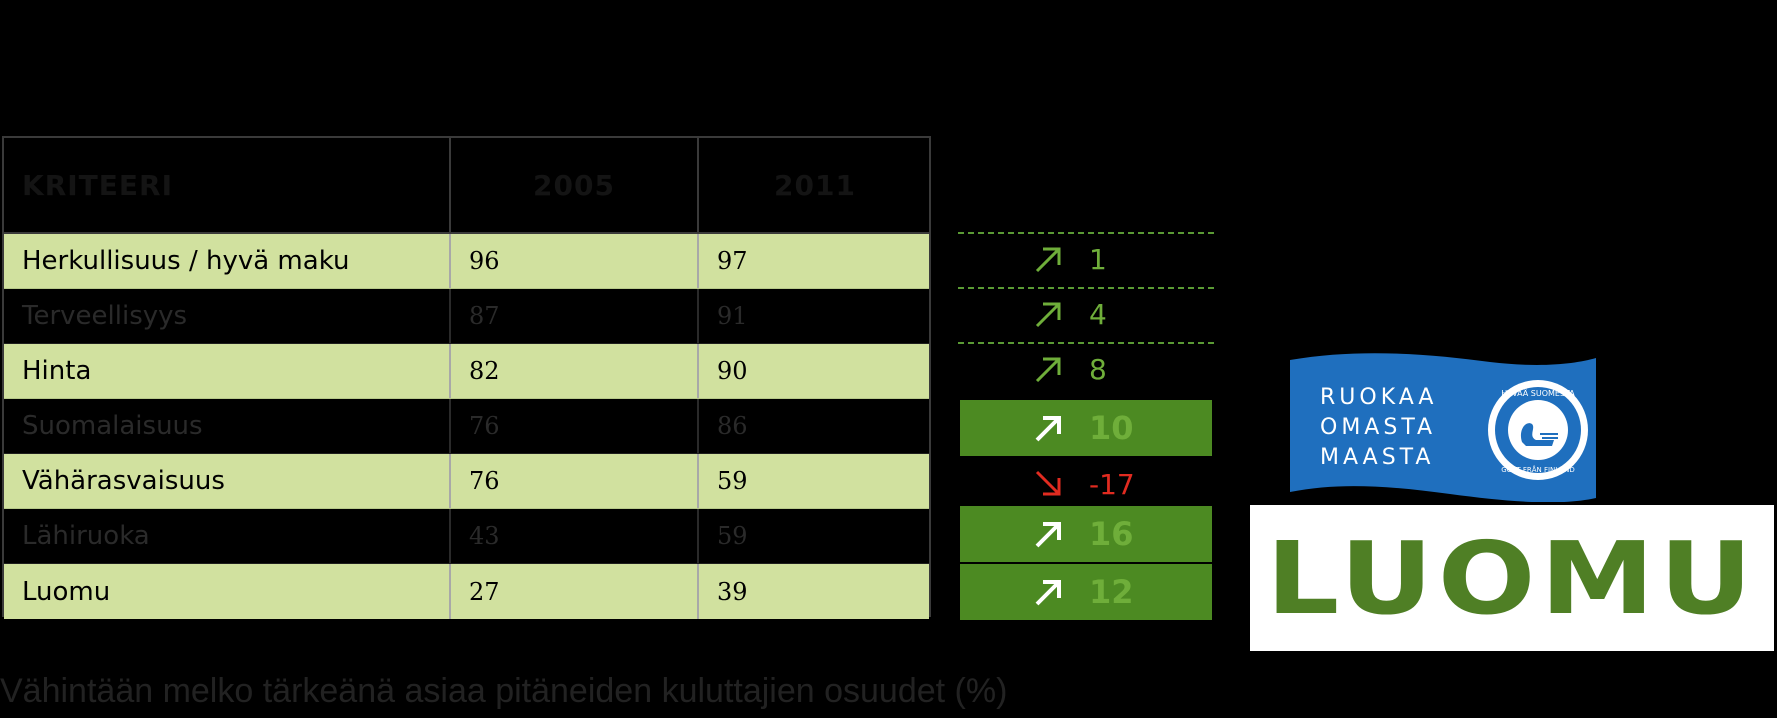 The image size is (1777, 718). Describe the element at coordinates (1086, 484) in the screenshot. I see `change-item: -17` at that location.